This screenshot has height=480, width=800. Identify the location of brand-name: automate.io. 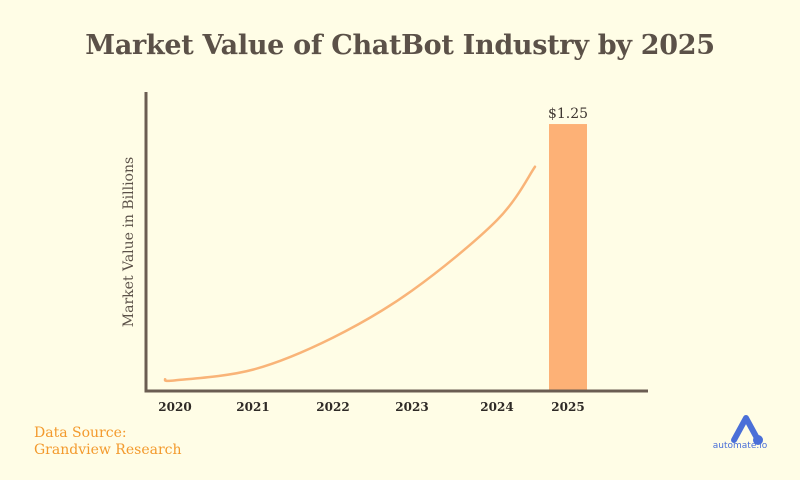
(740, 446).